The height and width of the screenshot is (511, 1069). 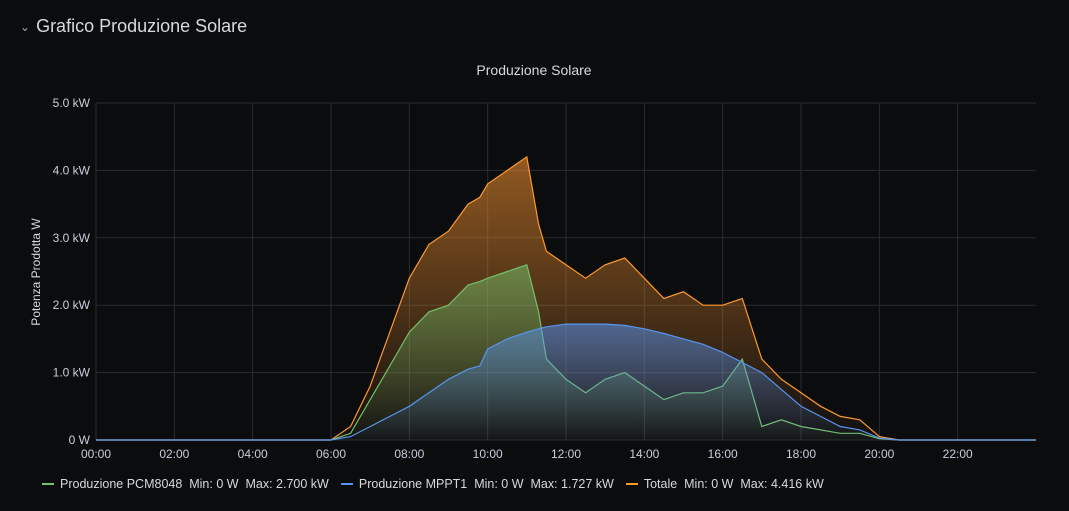 What do you see at coordinates (72, 103) in the screenshot?
I see `y-tick-label: 5.0 kW` at bounding box center [72, 103].